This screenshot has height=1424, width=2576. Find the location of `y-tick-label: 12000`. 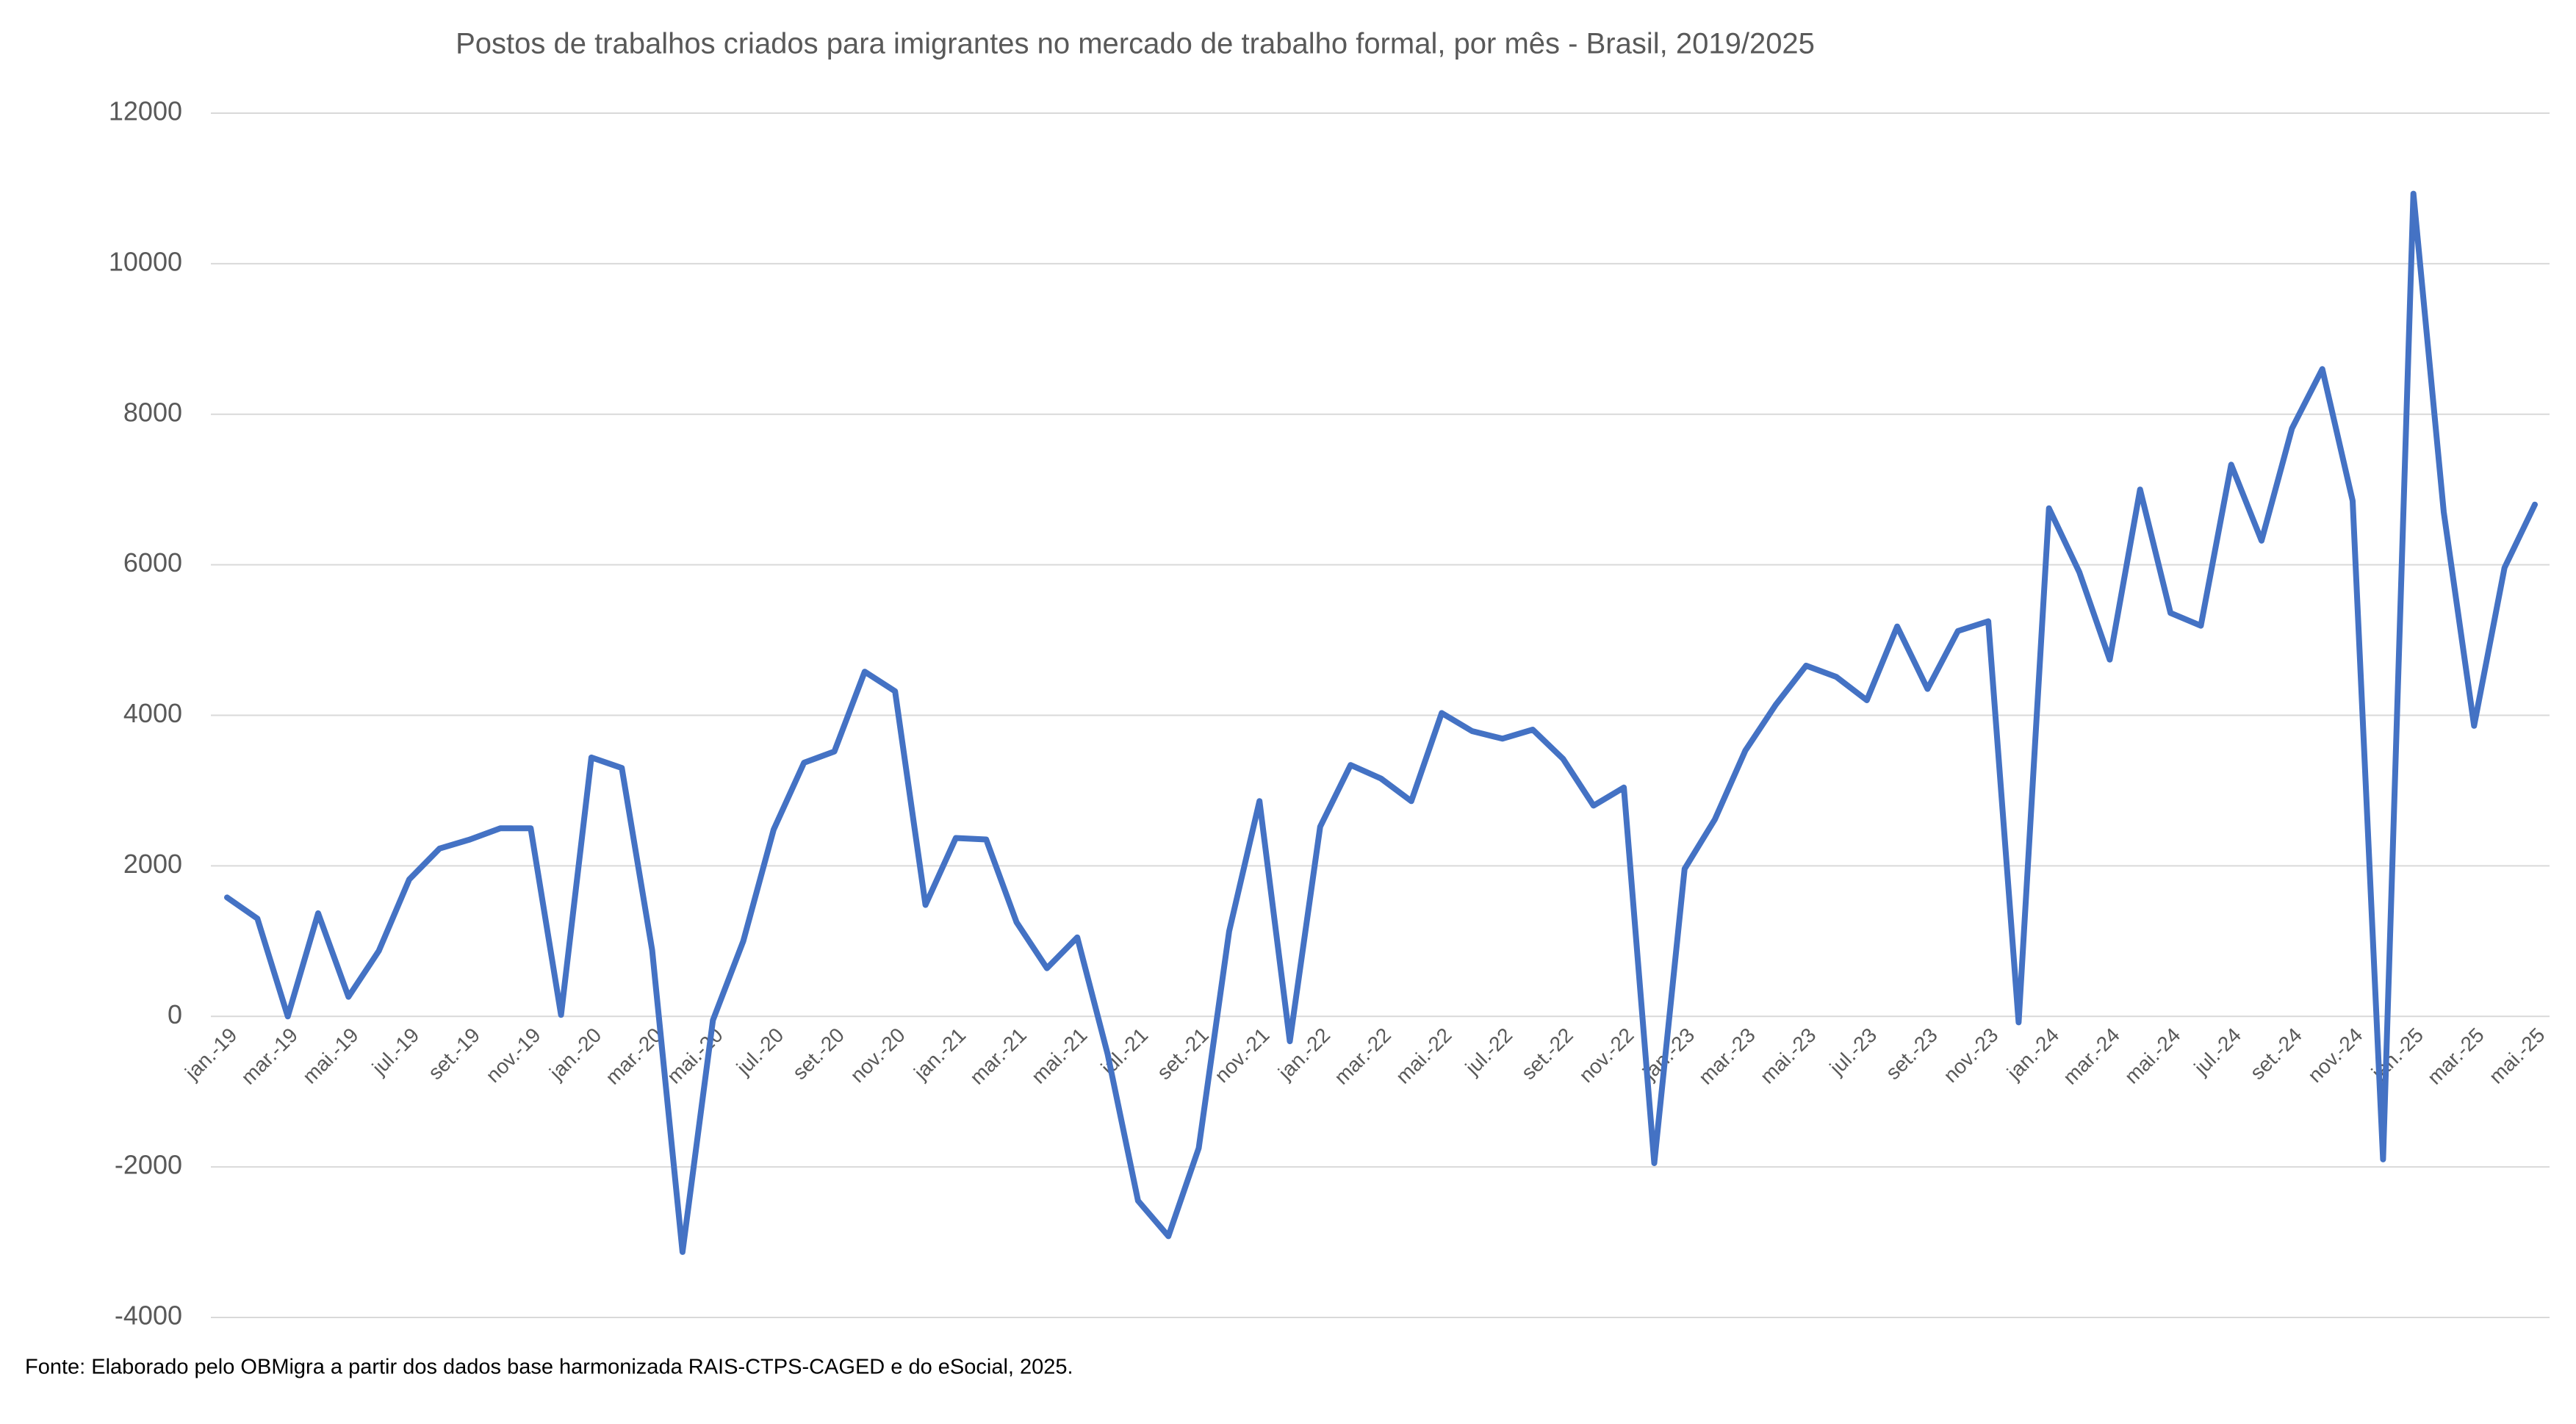

y-tick-label: 12000 is located at coordinates (145, 111).